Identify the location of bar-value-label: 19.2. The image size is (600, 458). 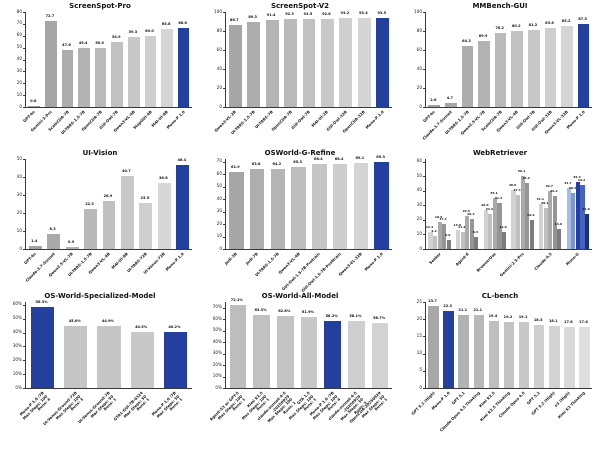
(508, 316).